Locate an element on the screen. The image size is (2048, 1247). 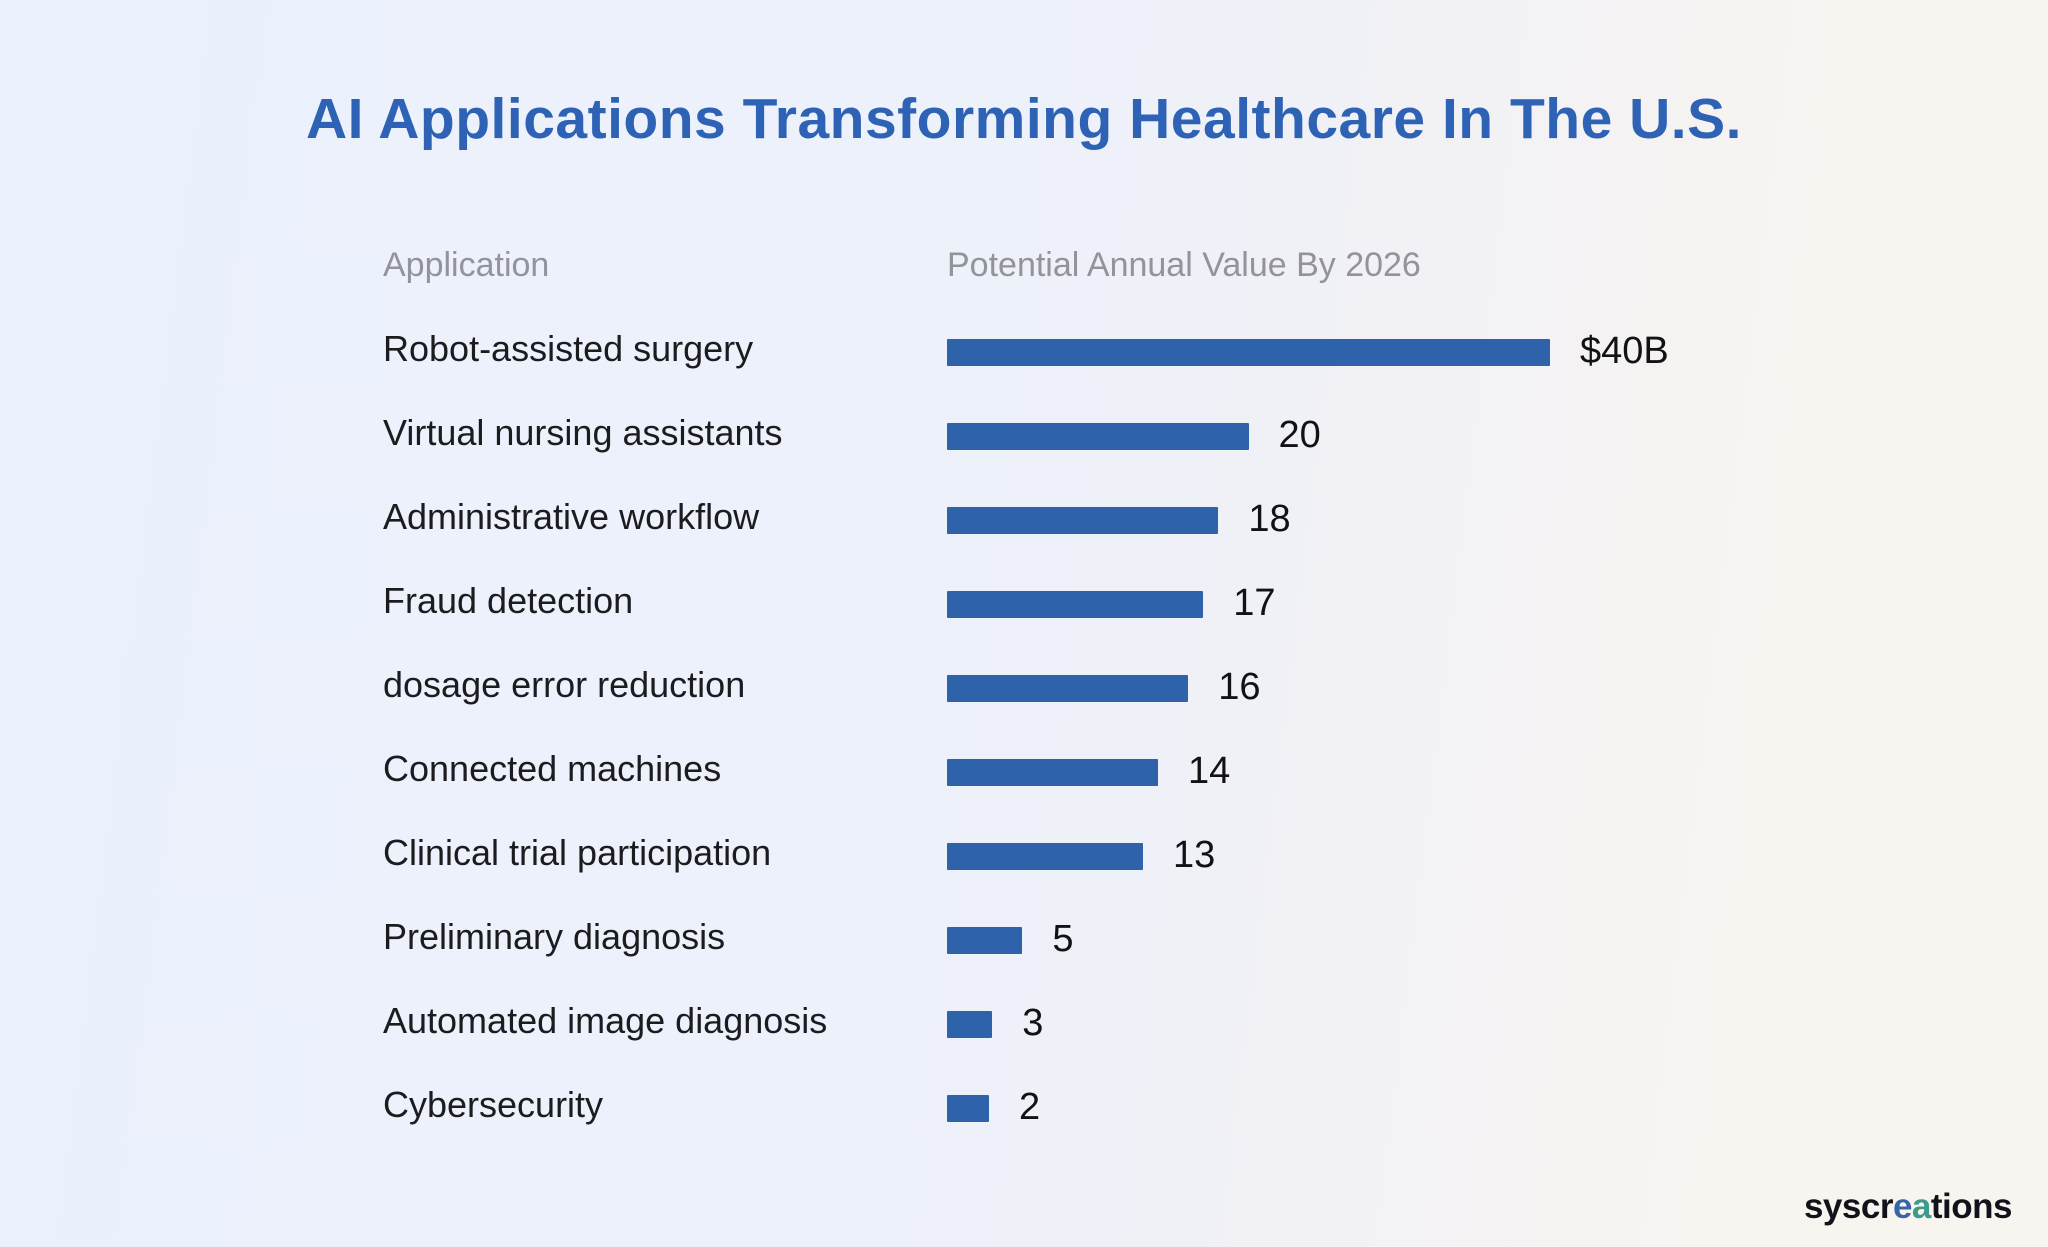
logo-text-part1: syscr is located at coordinates (1848, 1206).